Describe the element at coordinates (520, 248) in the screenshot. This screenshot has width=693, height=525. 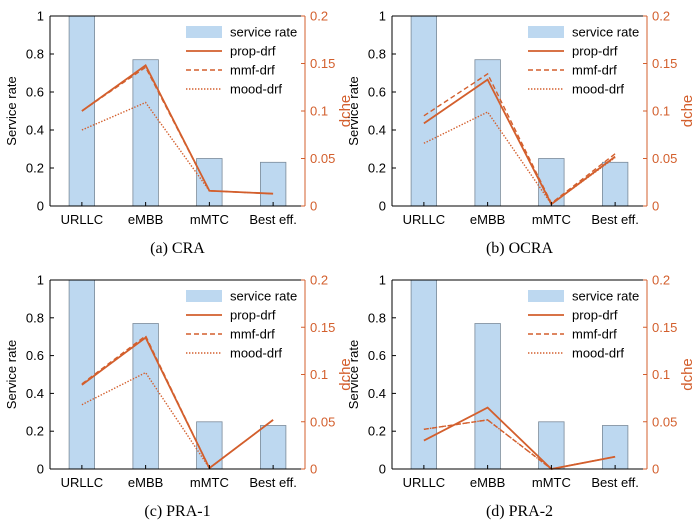
I see `panel-caption: (b) OCRA` at that location.